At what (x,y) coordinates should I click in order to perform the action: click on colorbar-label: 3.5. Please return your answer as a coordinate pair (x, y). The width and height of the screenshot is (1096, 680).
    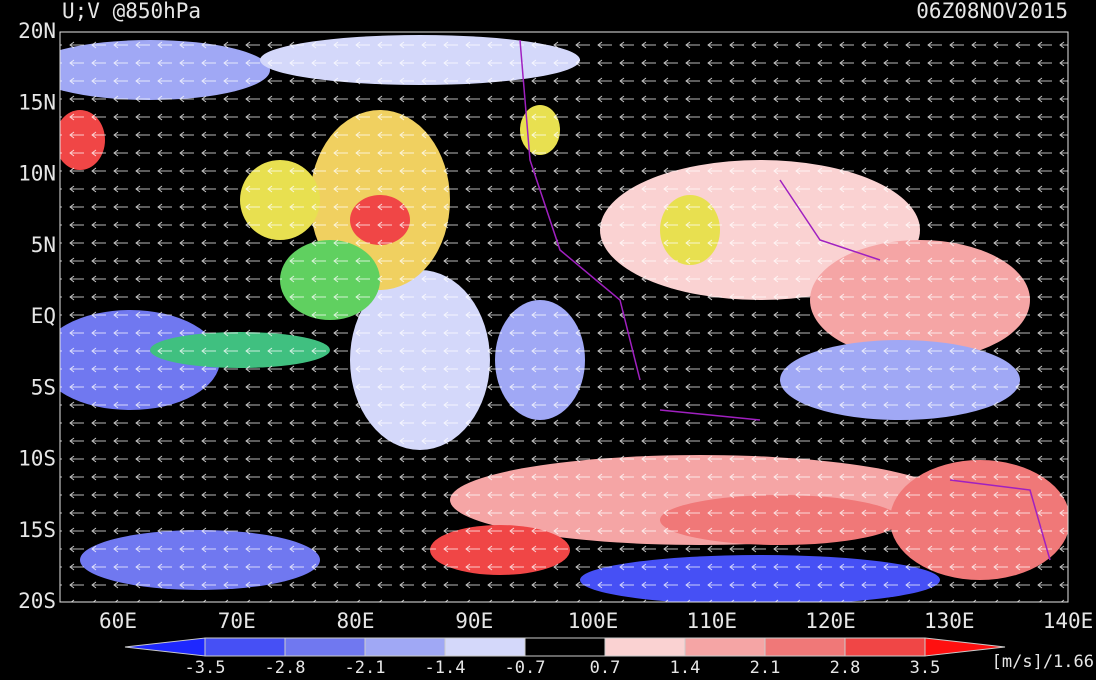
    Looking at the image, I should click on (925, 668).